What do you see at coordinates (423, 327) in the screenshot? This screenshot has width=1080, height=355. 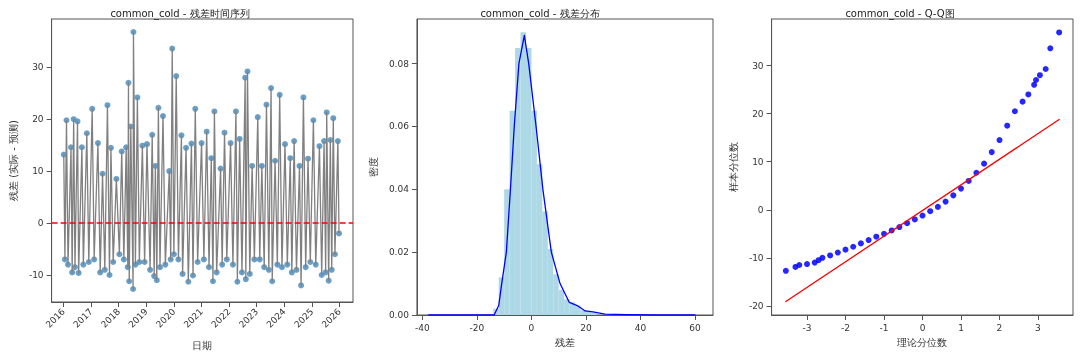 I see `x-tick-label: -40` at bounding box center [423, 327].